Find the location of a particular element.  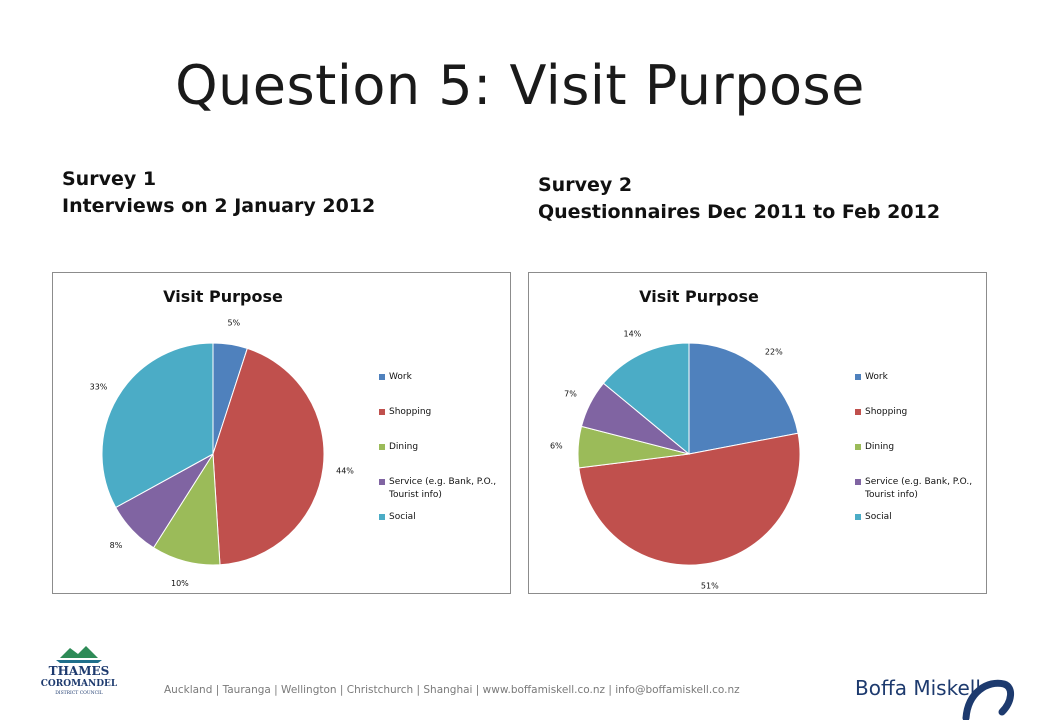

slice-data-label: 44% is located at coordinates (345, 471).